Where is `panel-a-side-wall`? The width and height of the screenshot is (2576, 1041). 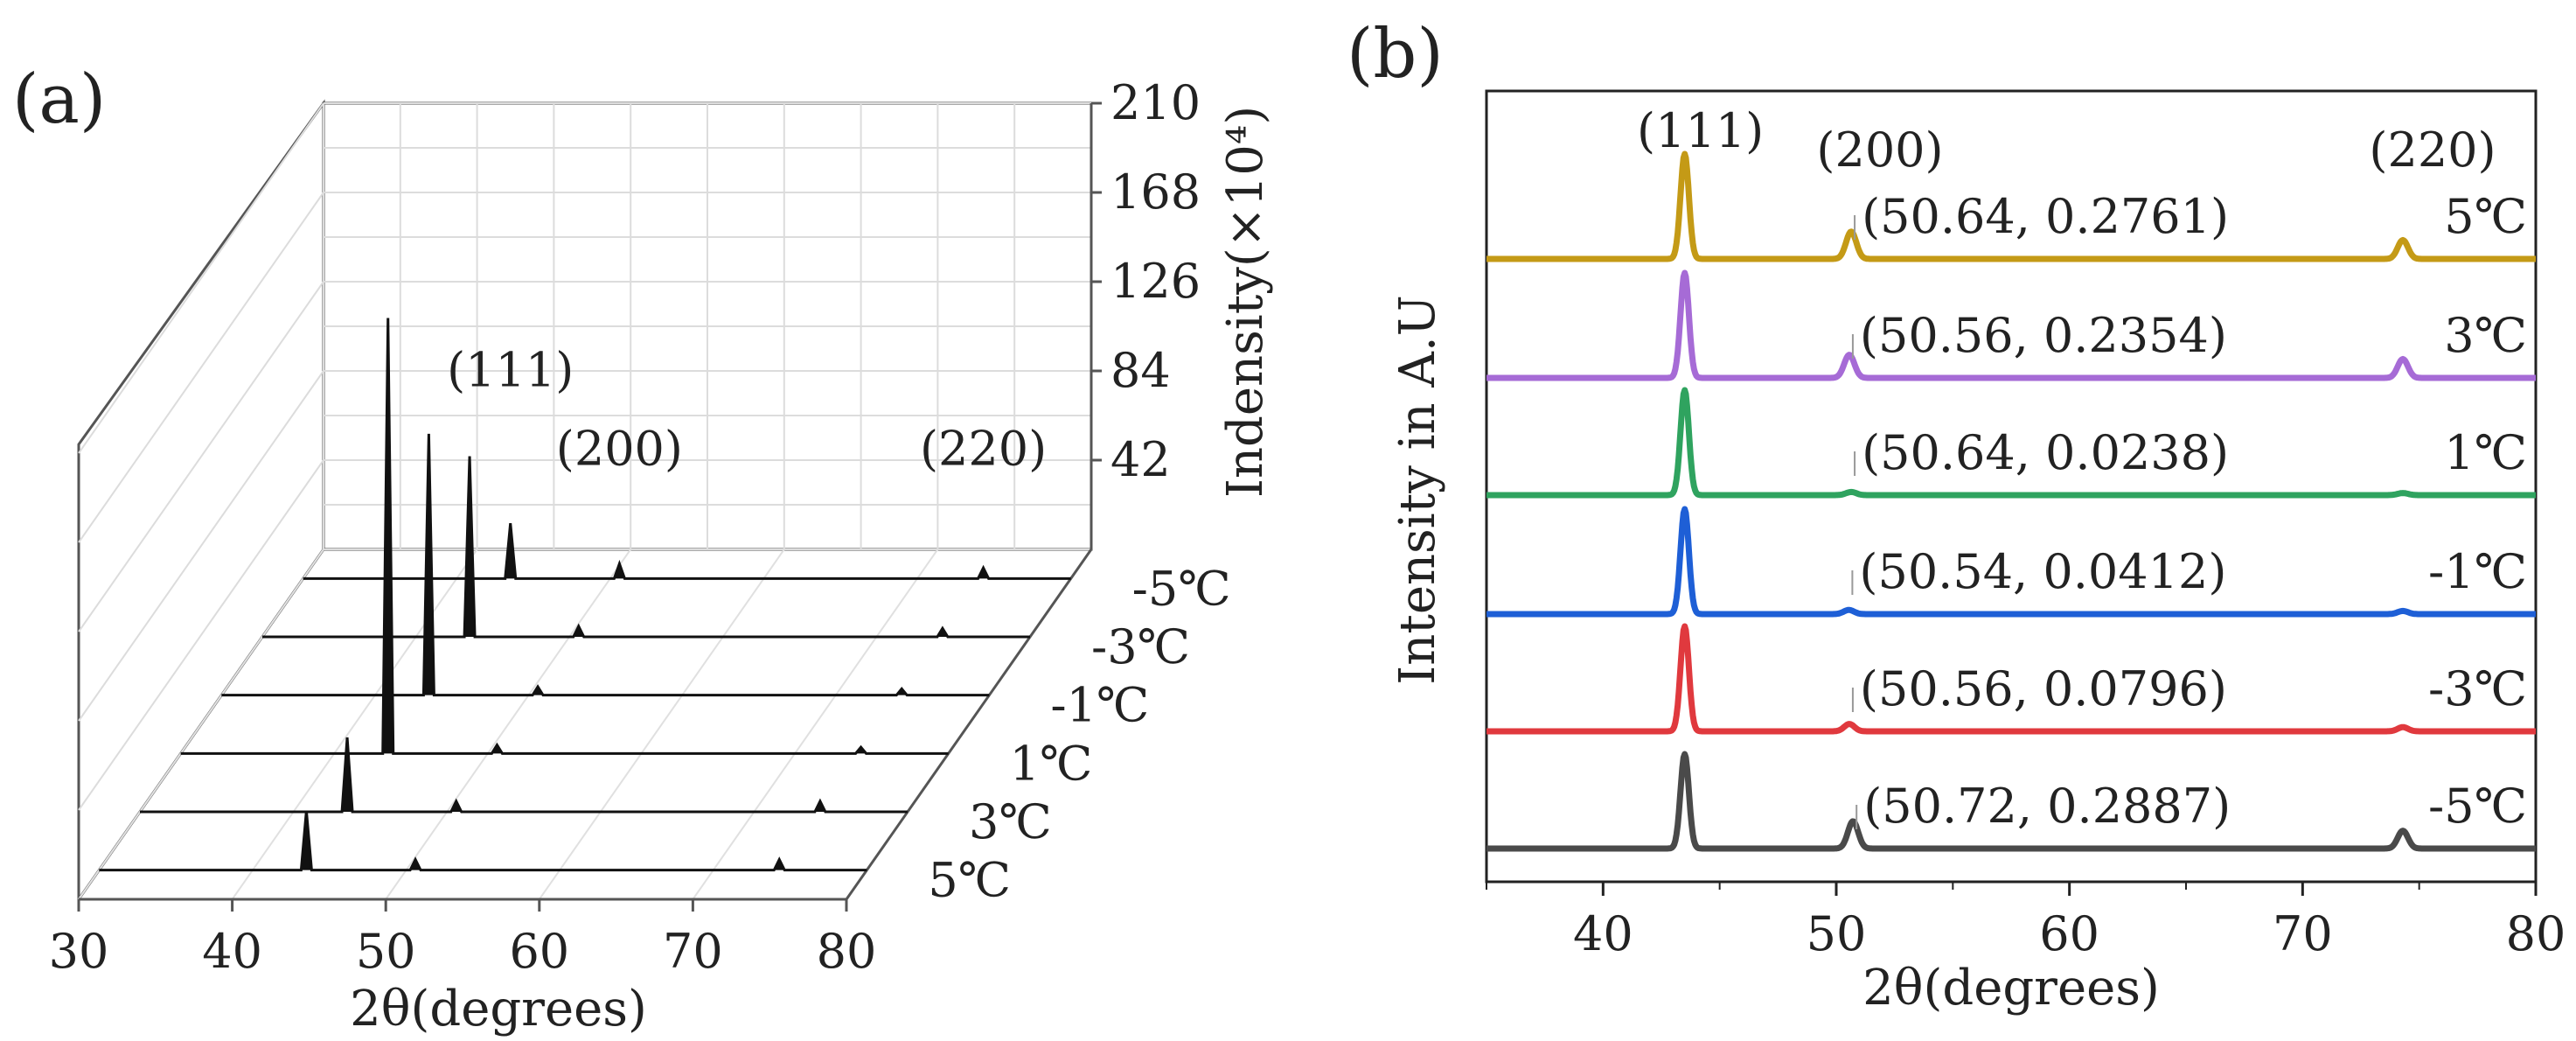
panel-a-side-wall is located at coordinates (201, 501).